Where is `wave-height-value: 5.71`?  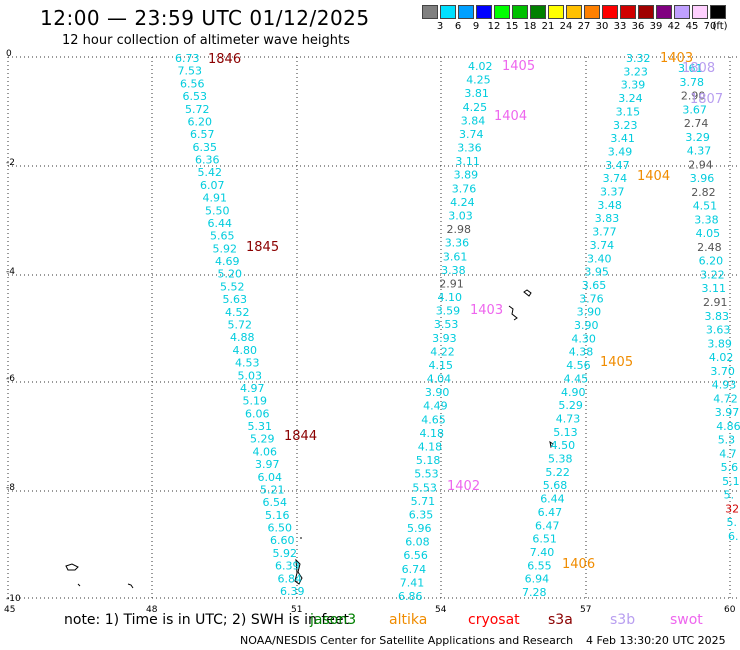 wave-height-value: 5.71 is located at coordinates (423, 501).